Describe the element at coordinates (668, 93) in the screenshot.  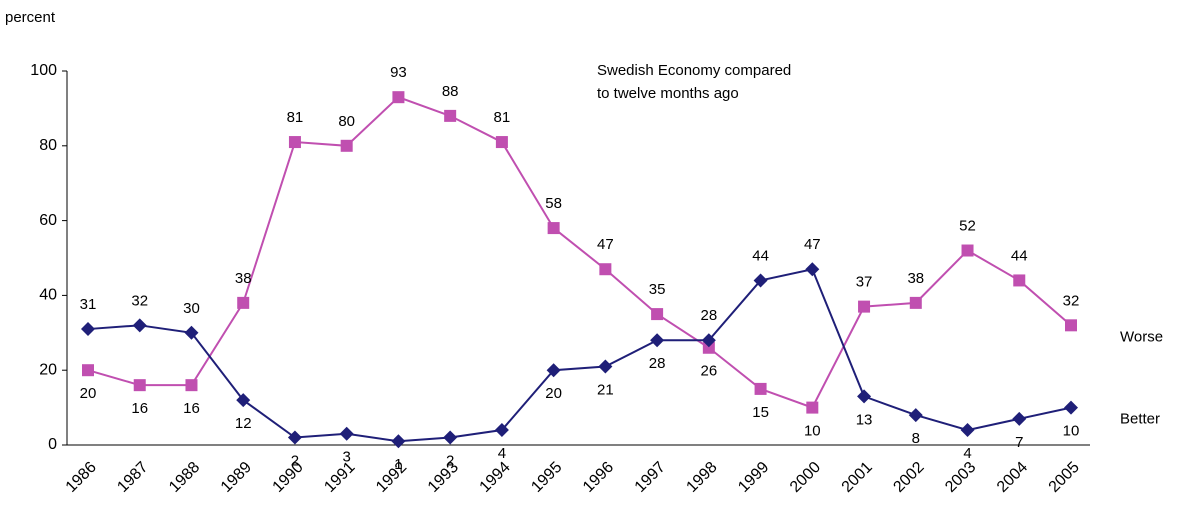
I see `annotation: to twelve months ago` at that location.